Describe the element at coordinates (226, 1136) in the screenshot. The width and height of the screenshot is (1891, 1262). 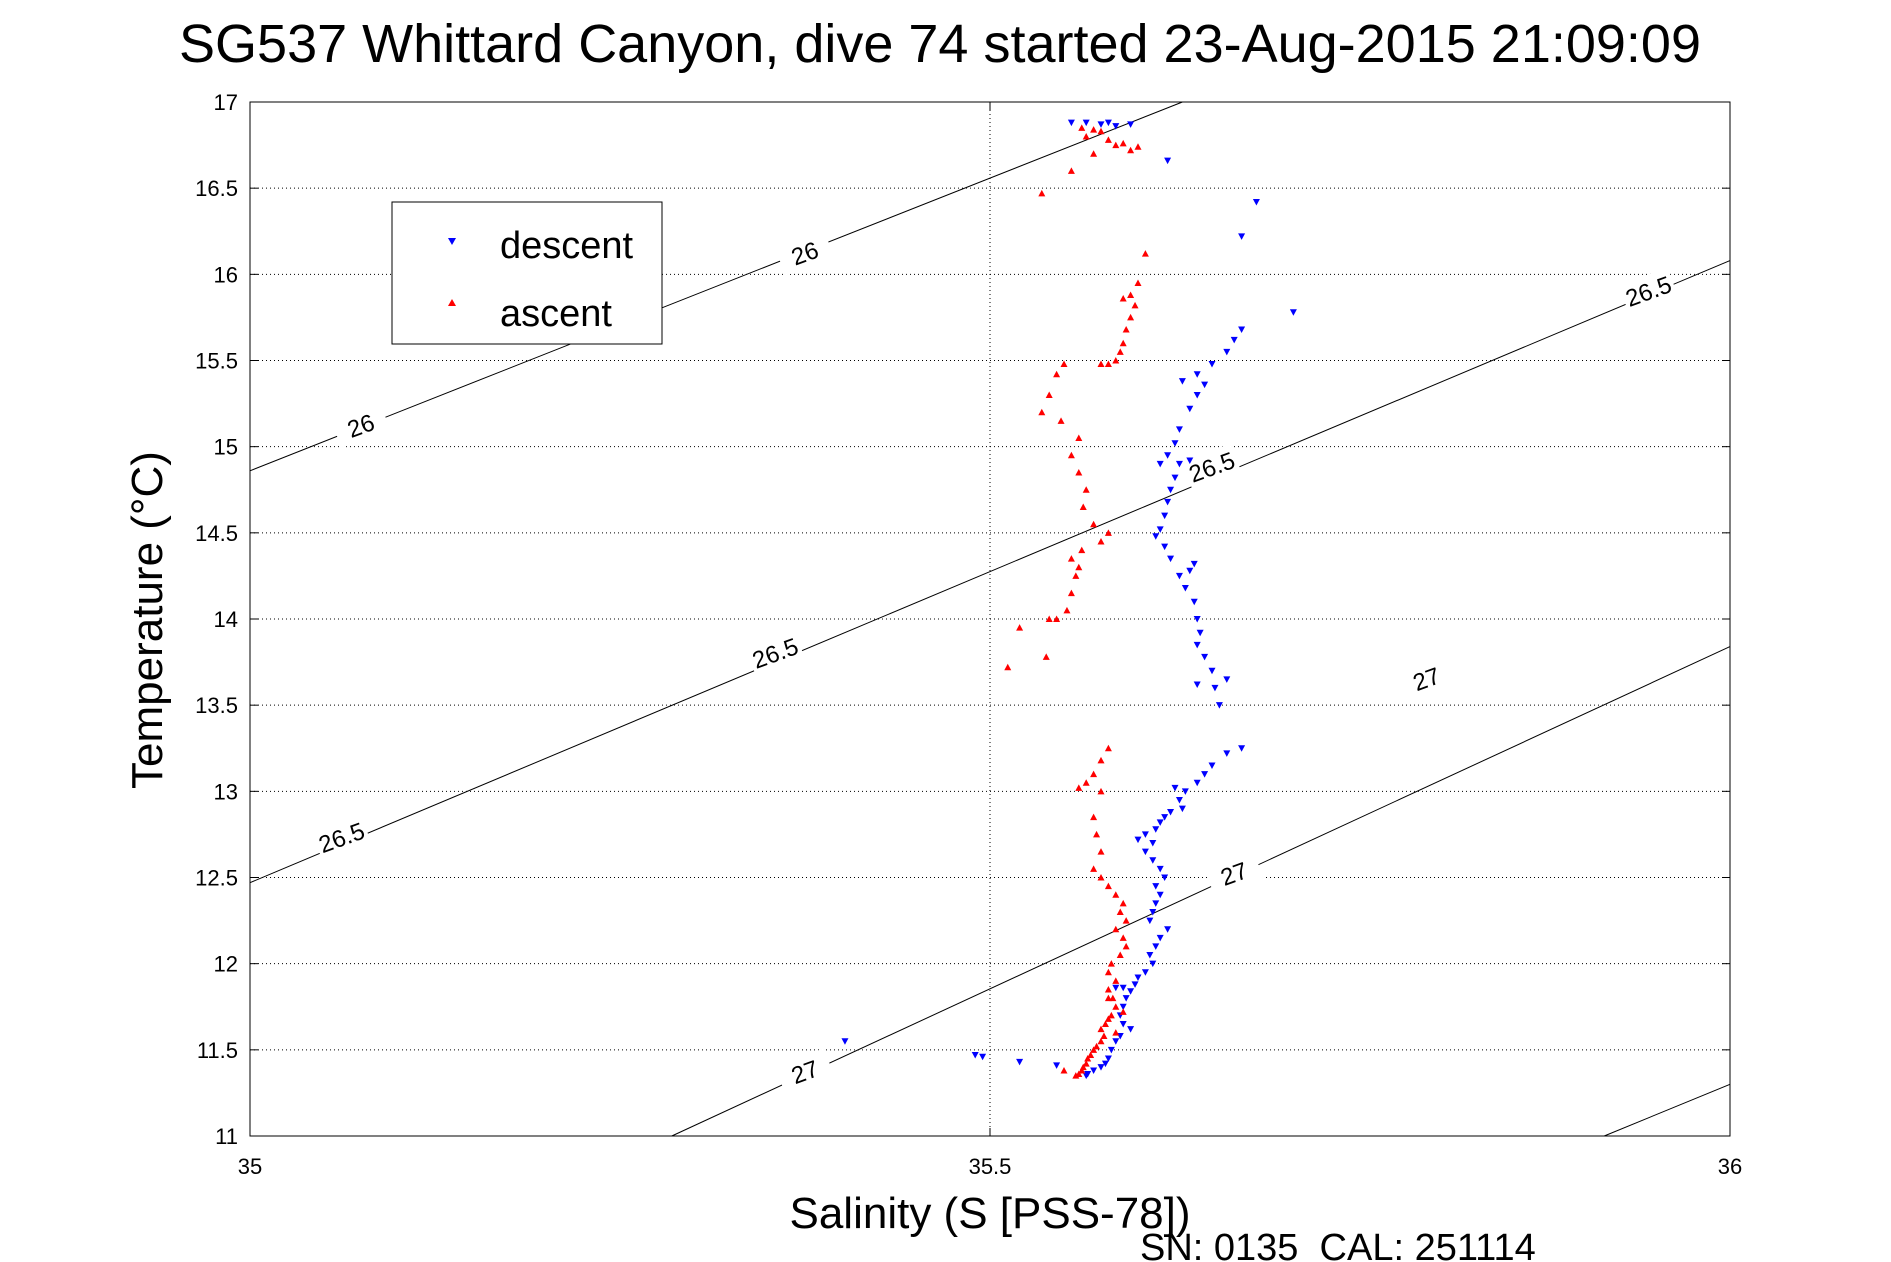
I see `y-tick-label: 11` at that location.